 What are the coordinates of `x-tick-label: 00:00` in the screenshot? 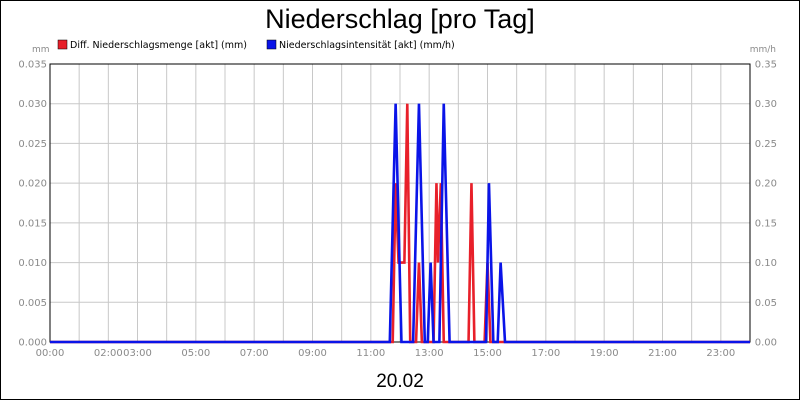 It's located at (50, 353).